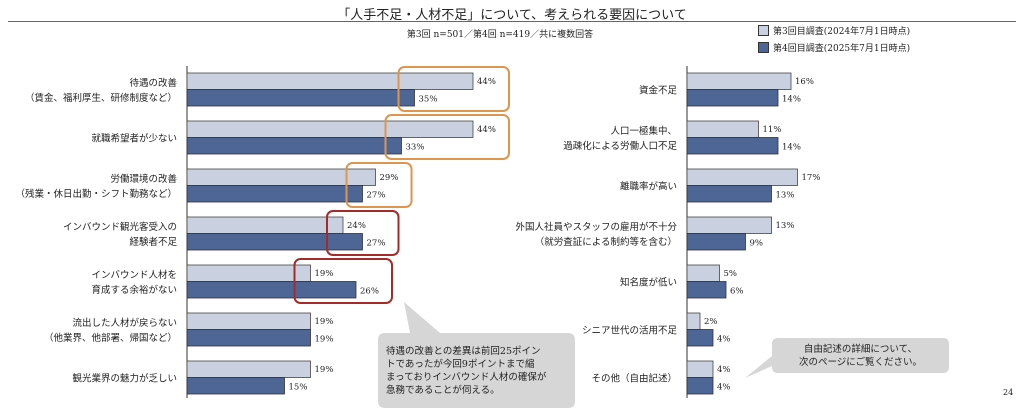 The width and height of the screenshot is (1024, 410). Describe the element at coordinates (500, 35) in the screenshot. I see `chart-subtitle: 第3回 n=501／第4回 n=419／共に複数回答` at that location.